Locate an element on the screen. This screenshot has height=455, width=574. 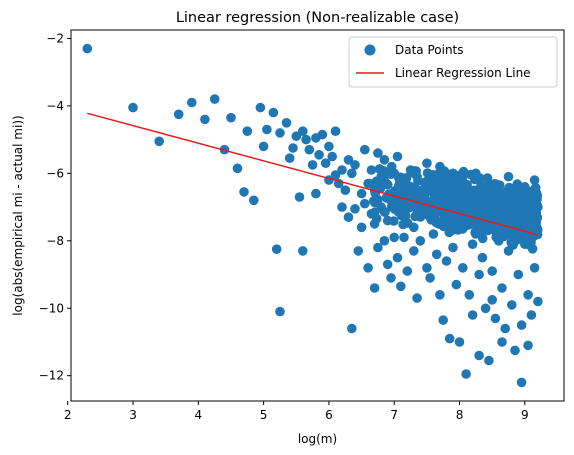
legend-box is located at coordinates (453, 62).